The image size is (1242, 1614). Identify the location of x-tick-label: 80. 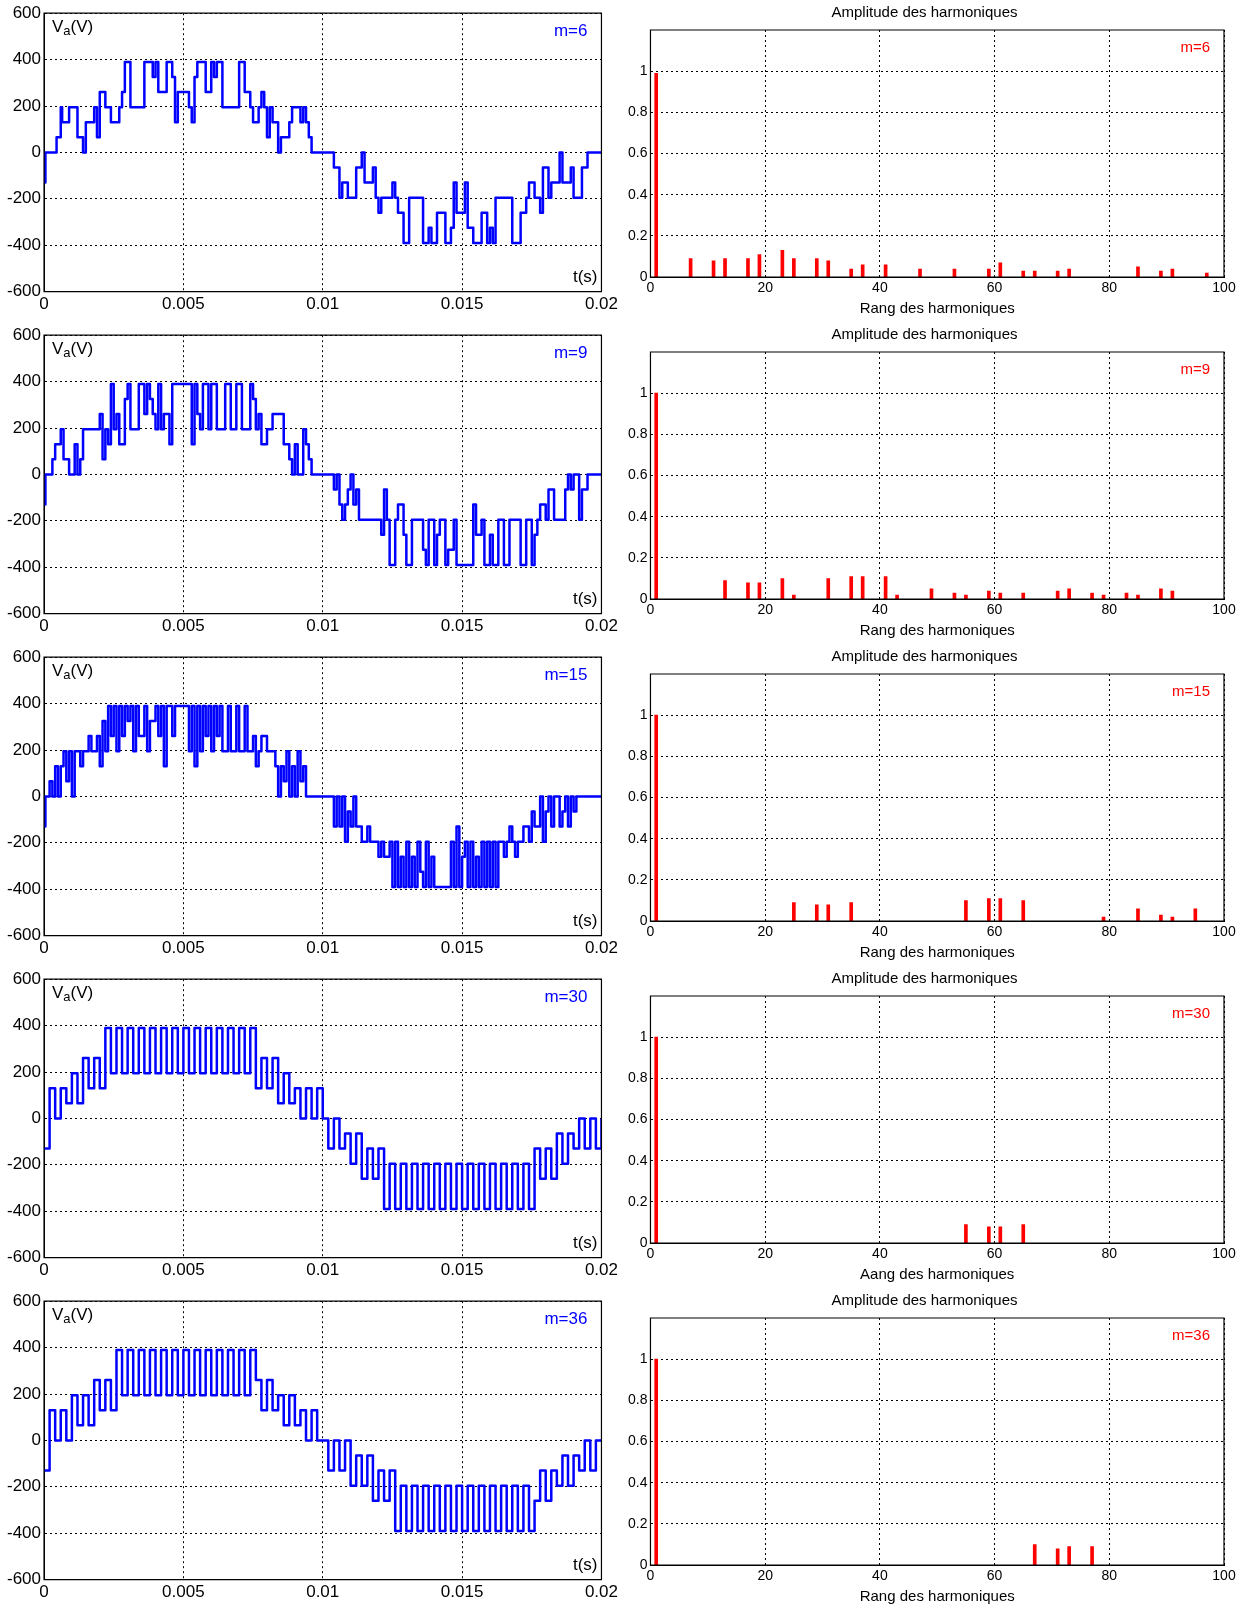
(1109, 609).